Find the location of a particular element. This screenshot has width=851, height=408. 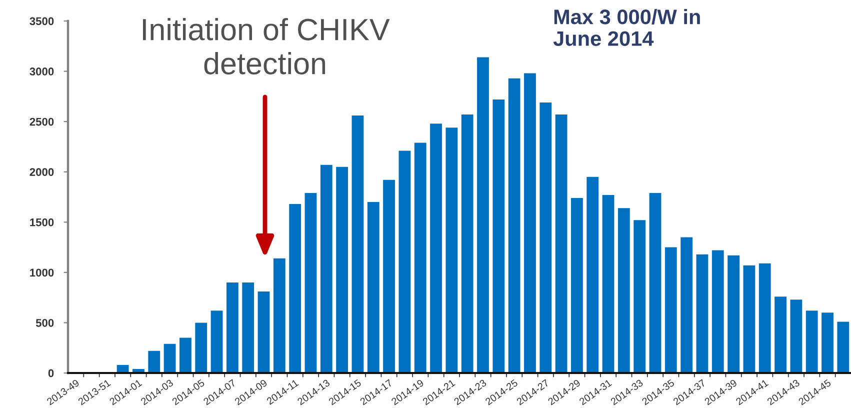

annotation: Max 3 000/W in June 2014 is located at coordinates (626, 27).